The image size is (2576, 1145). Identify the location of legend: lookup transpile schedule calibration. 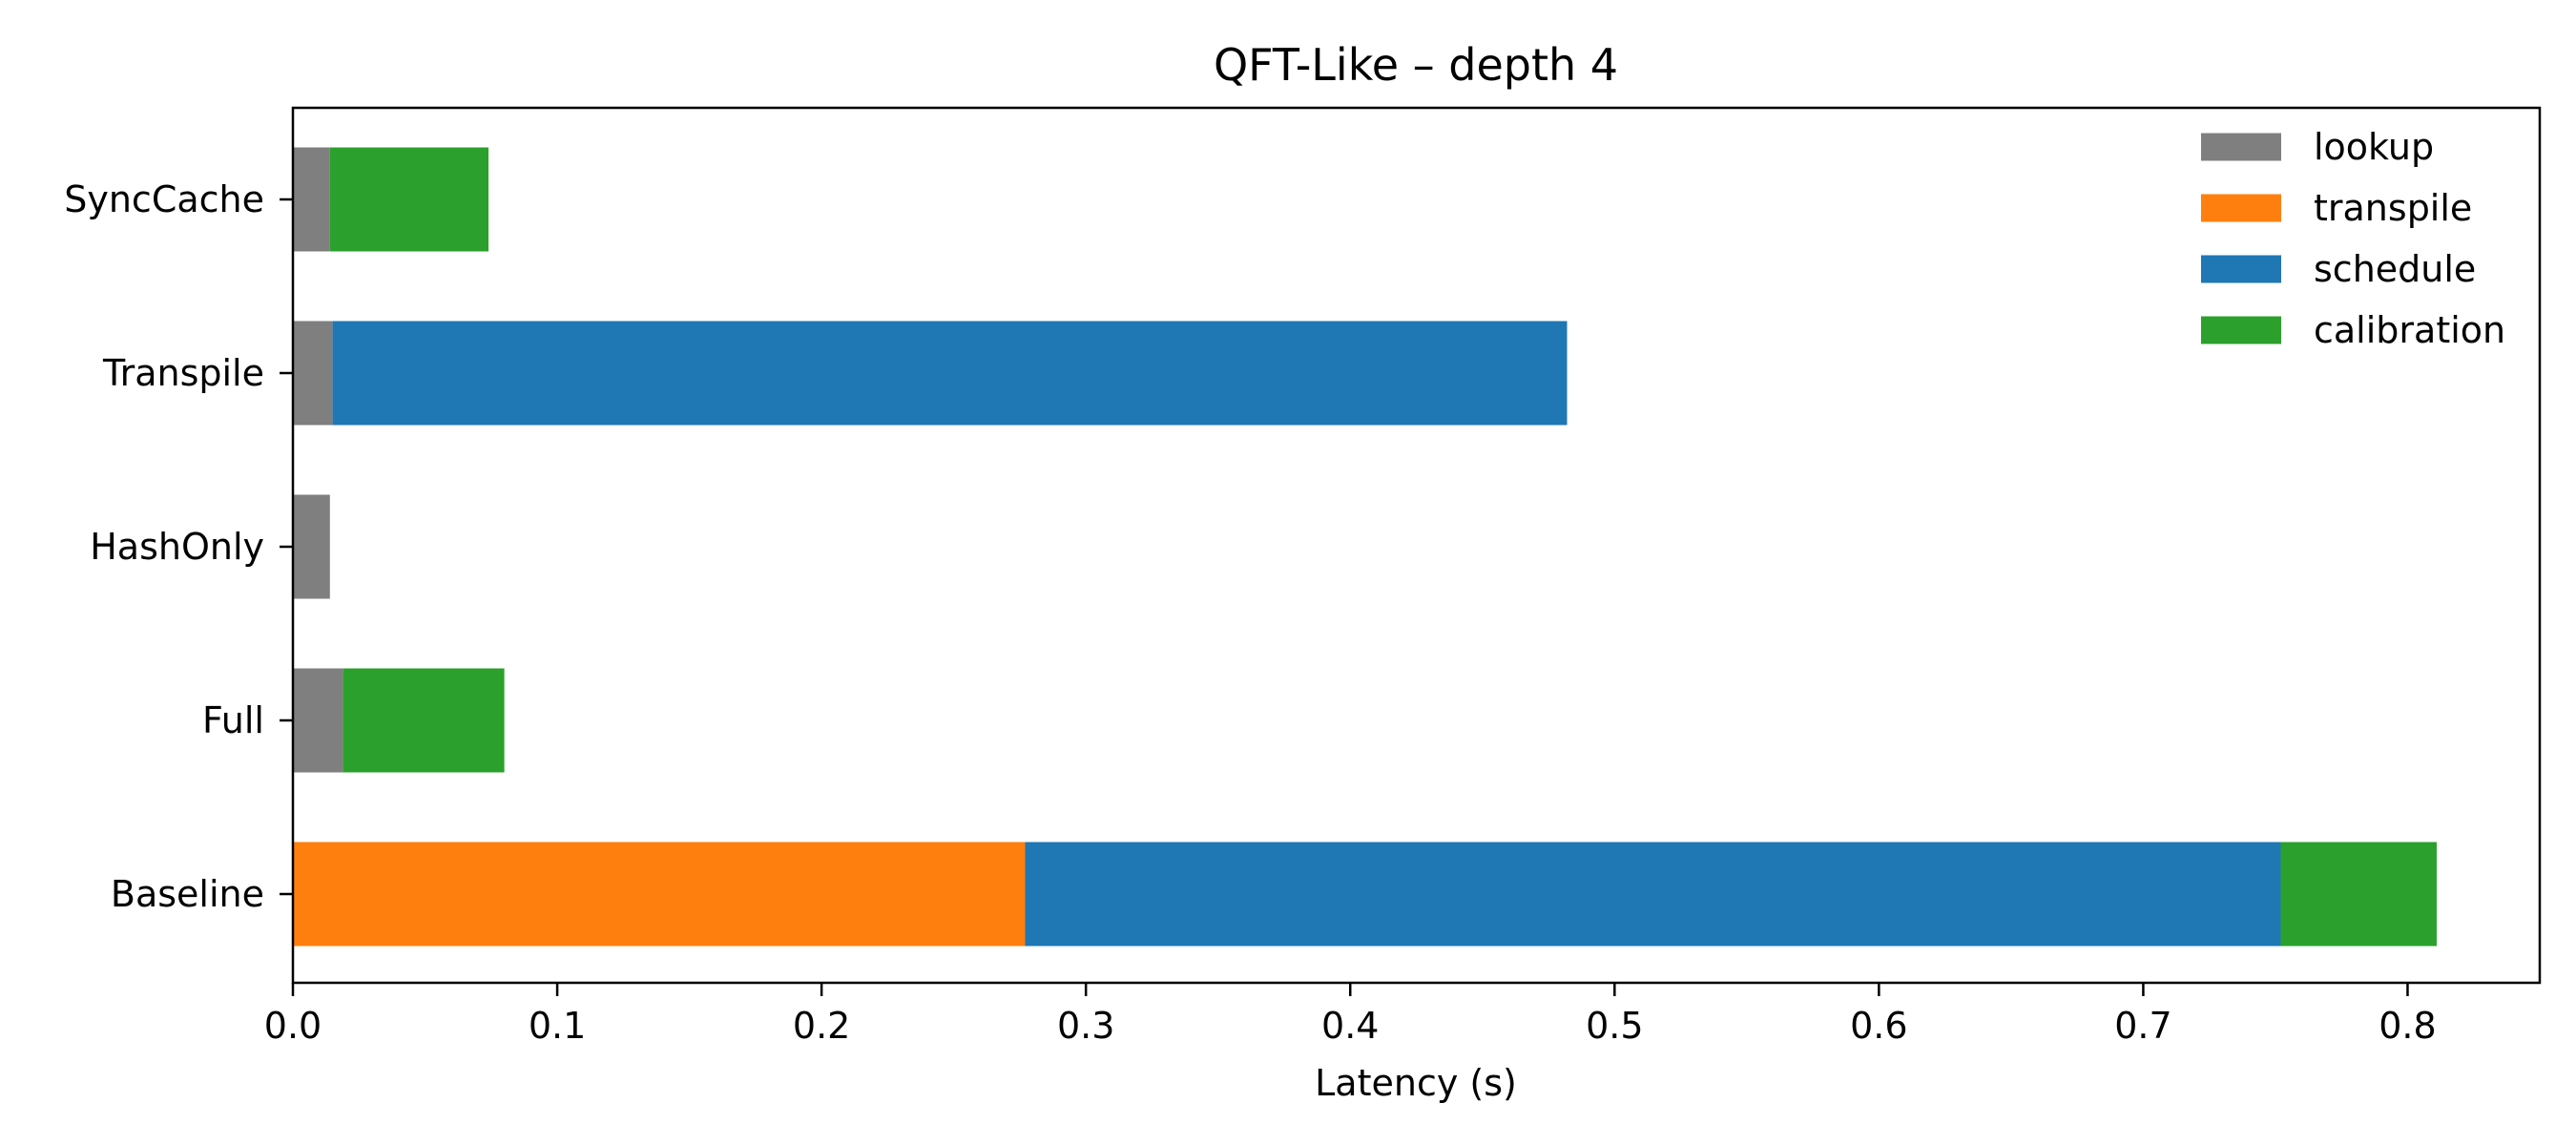
(2353, 239).